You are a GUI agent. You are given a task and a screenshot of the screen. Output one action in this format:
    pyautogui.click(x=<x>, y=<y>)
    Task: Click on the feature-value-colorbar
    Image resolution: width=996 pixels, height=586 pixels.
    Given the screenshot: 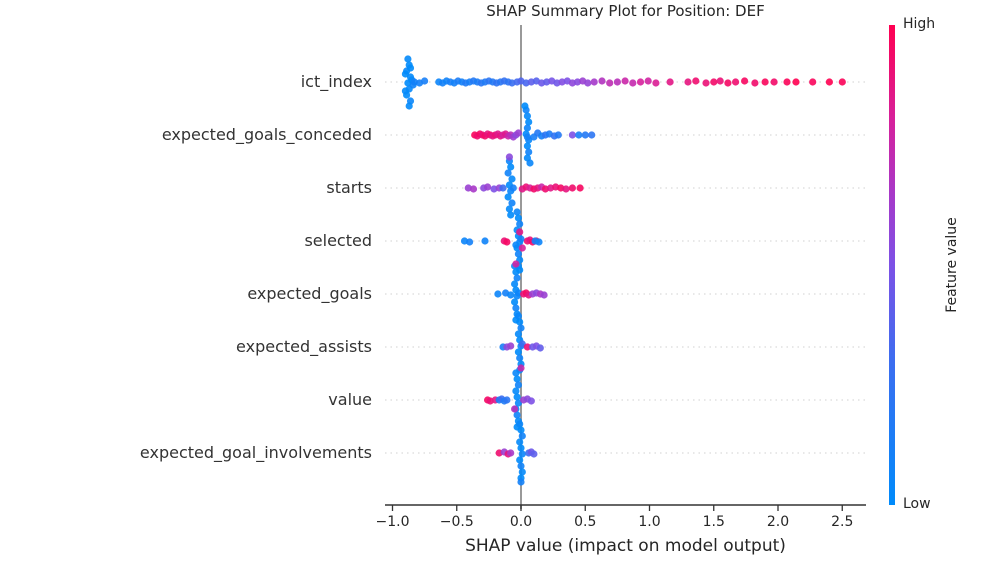 What is the action you would take?
    pyautogui.click(x=892, y=265)
    